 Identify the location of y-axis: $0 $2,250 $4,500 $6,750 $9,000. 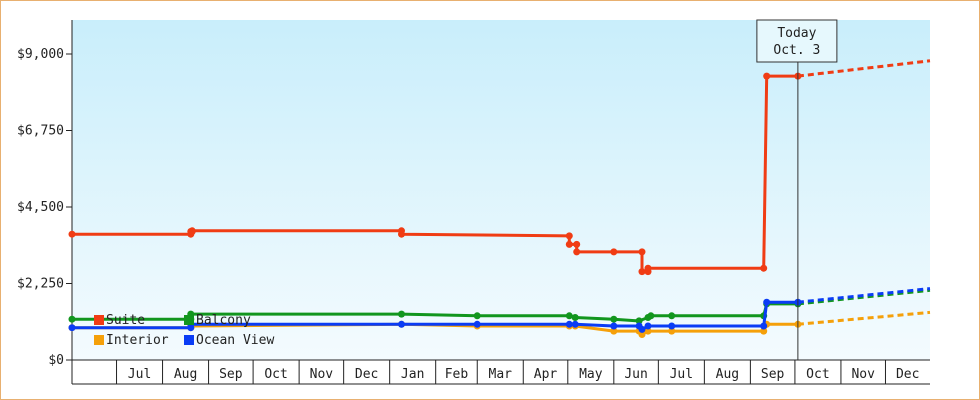
(45, 202).